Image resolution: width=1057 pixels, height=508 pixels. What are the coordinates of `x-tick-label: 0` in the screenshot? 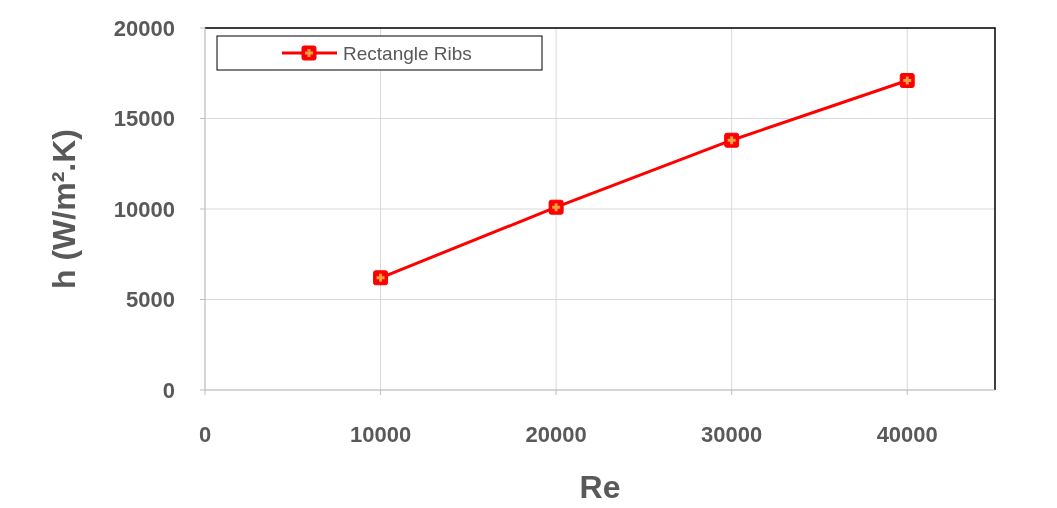 It's located at (205, 434).